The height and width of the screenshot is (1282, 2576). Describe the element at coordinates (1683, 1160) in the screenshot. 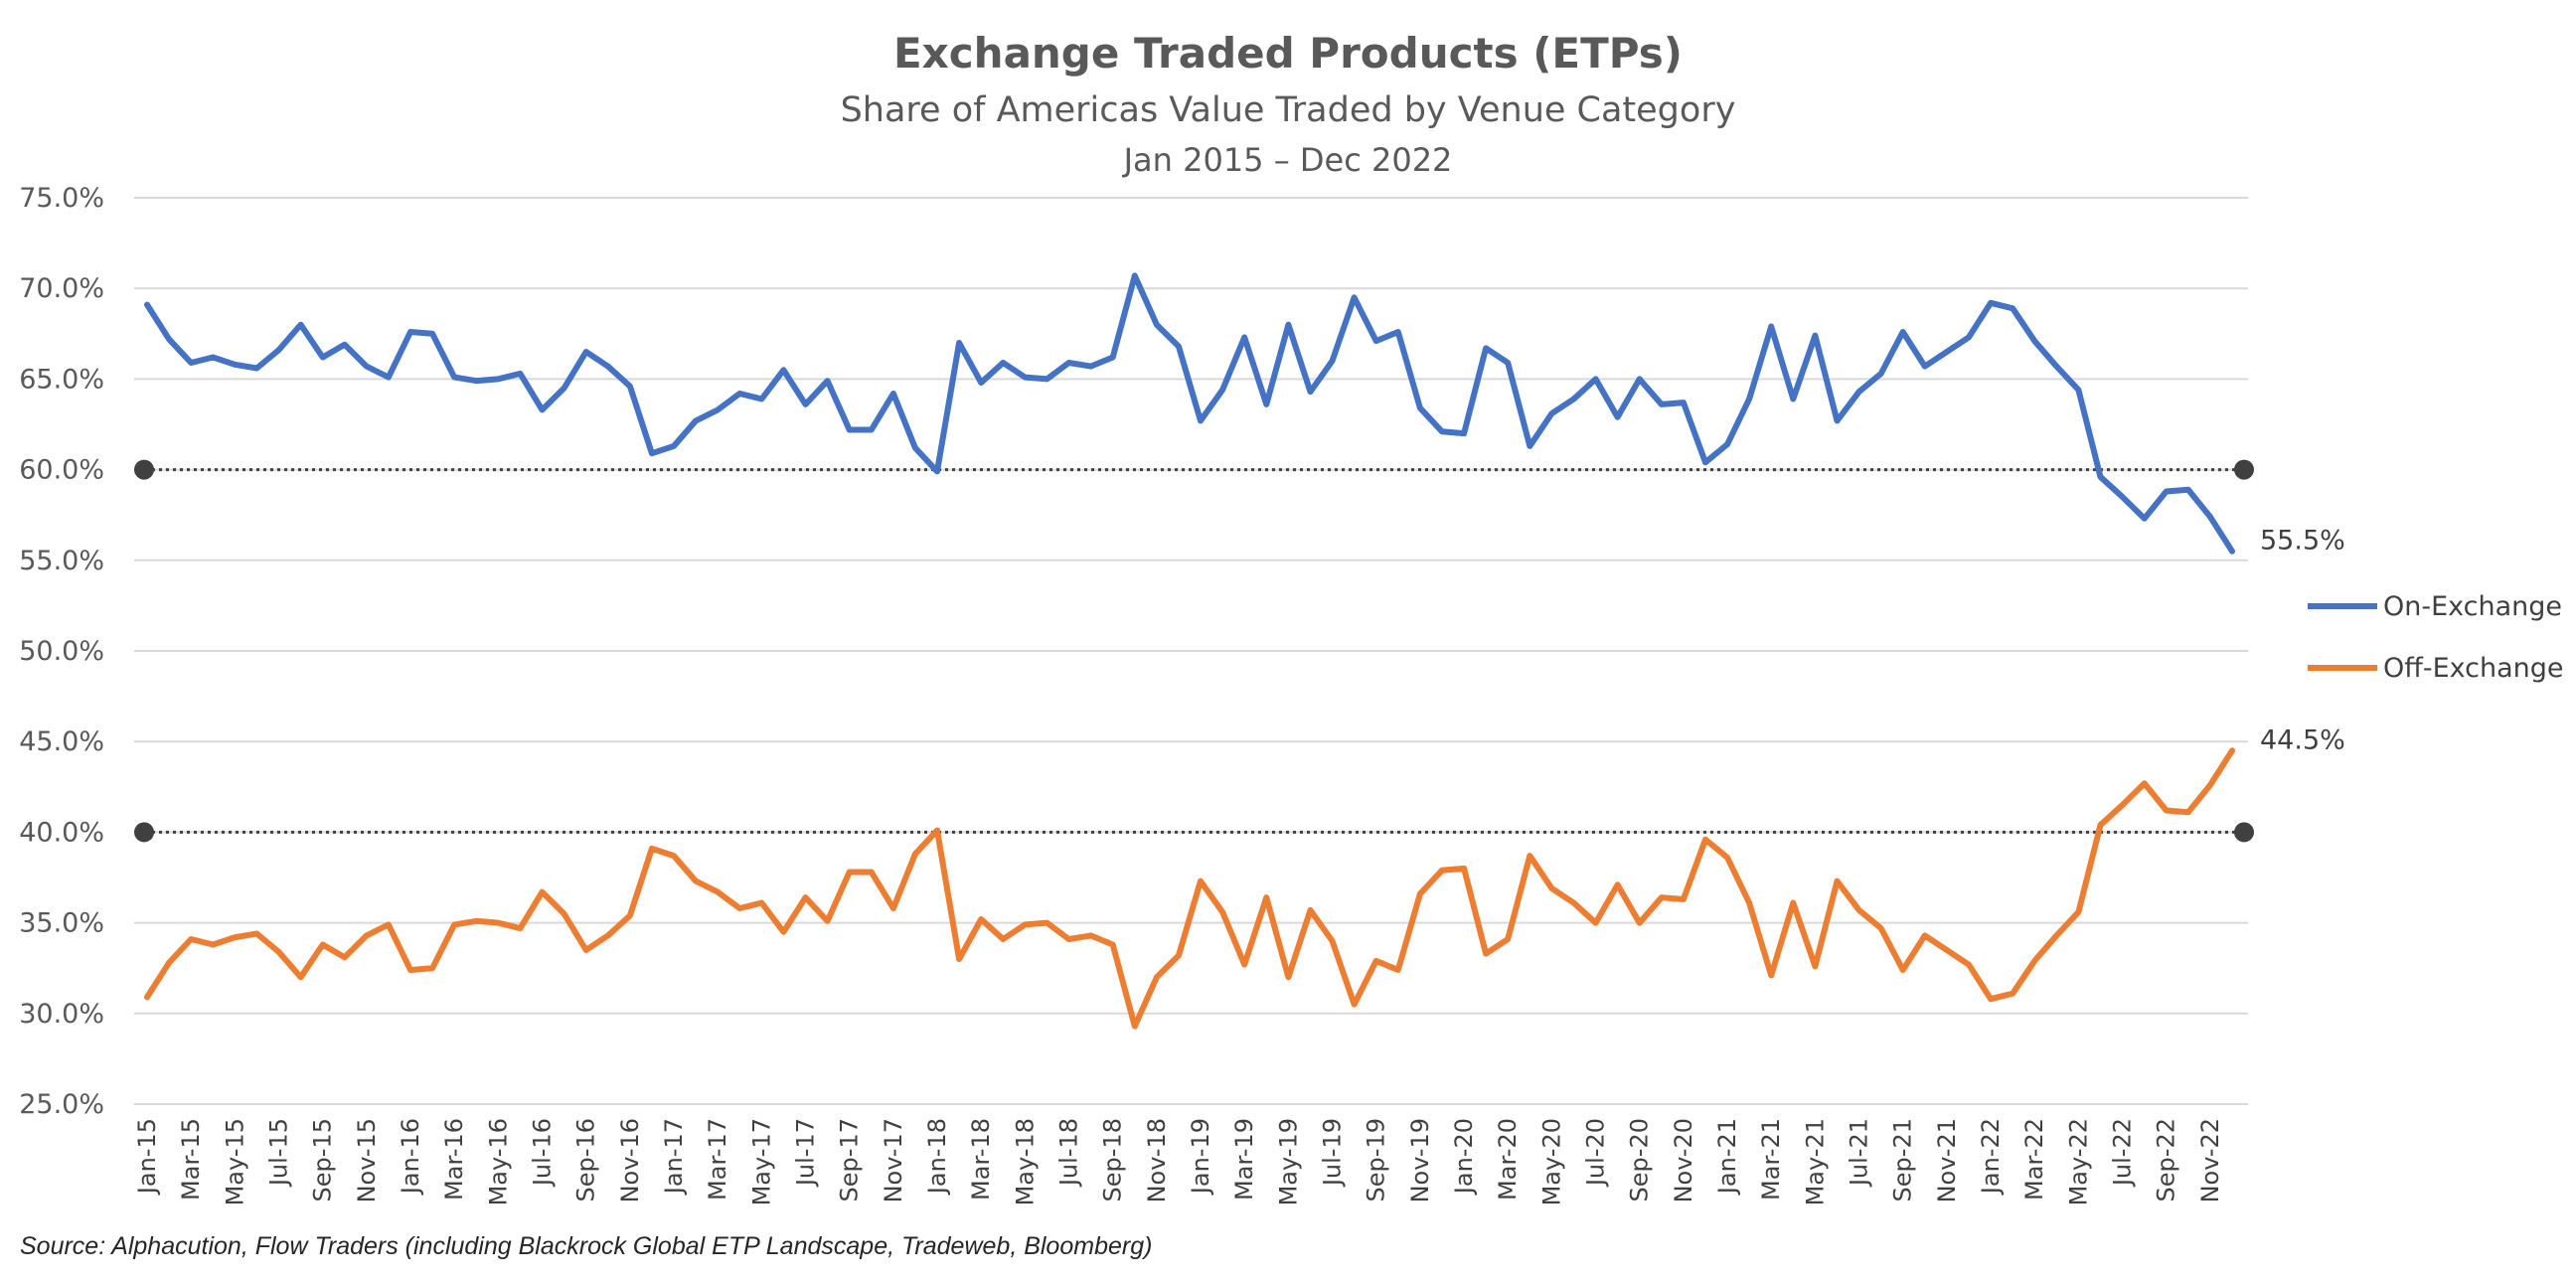

I see `x-tick-label: Nov-20` at that location.